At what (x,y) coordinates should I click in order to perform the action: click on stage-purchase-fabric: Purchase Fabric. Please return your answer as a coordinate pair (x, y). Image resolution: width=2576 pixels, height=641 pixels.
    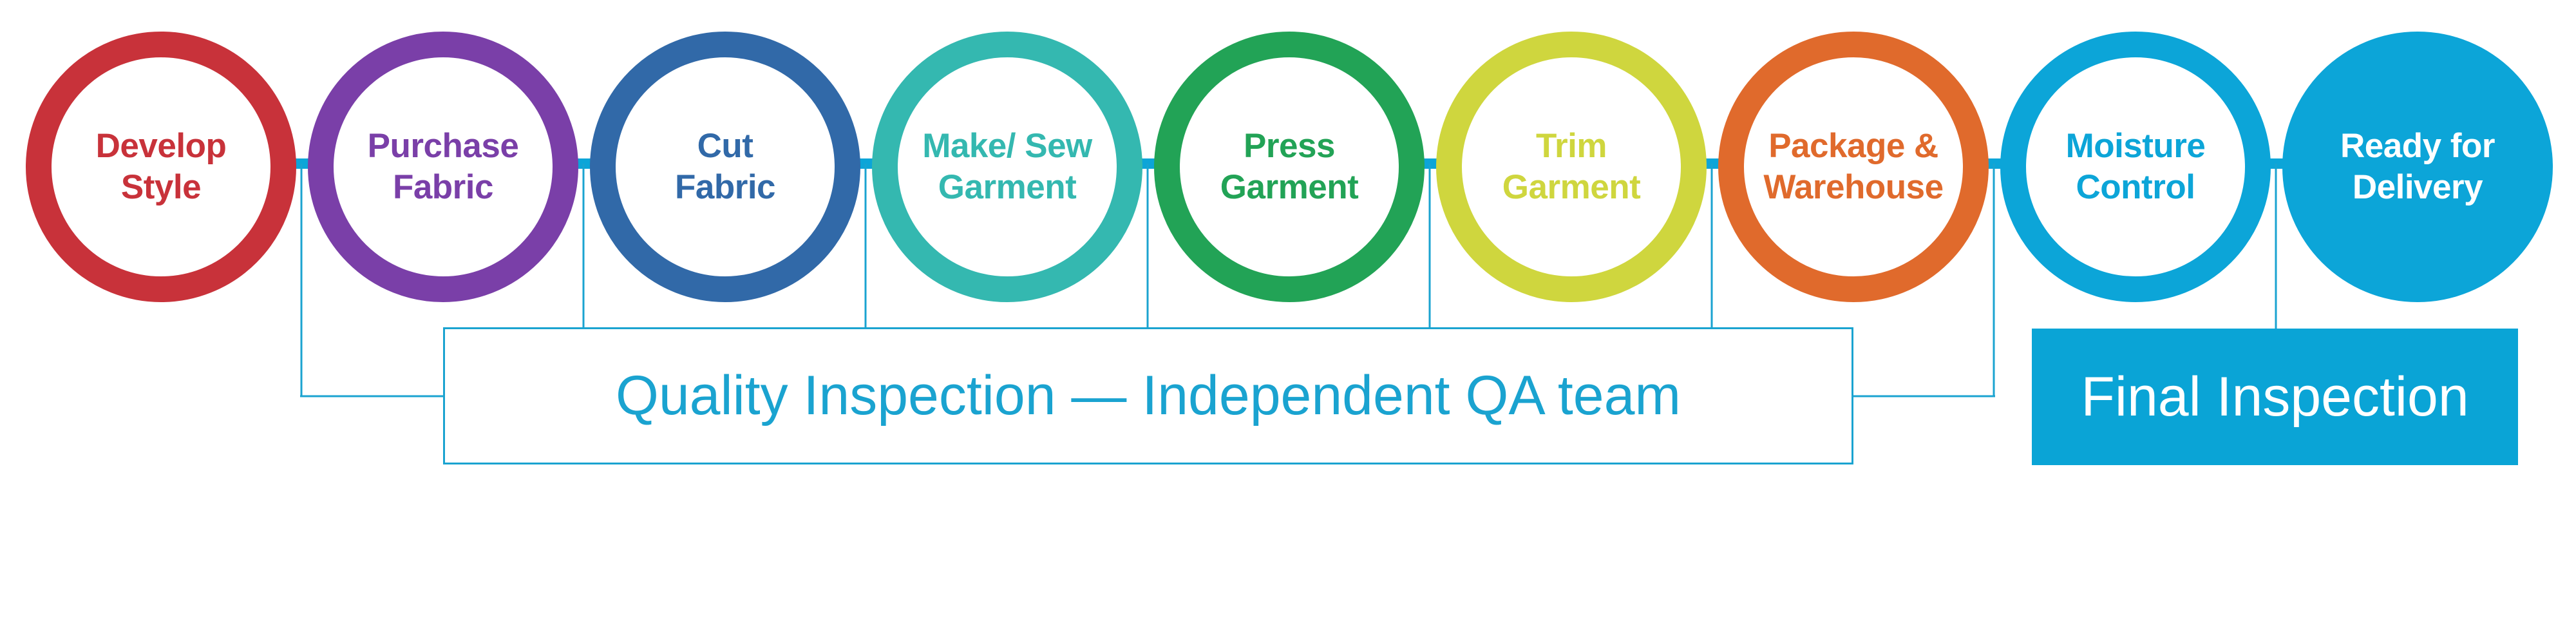
    Looking at the image, I should click on (443, 167).